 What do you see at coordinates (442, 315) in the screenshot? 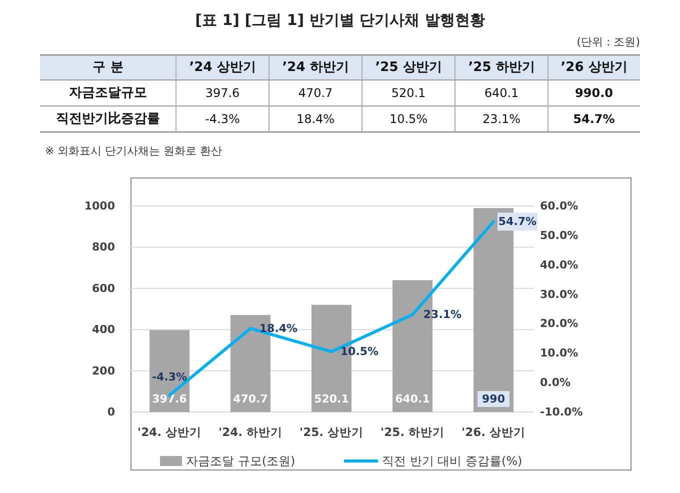
I see `data-label: 23.1%` at bounding box center [442, 315].